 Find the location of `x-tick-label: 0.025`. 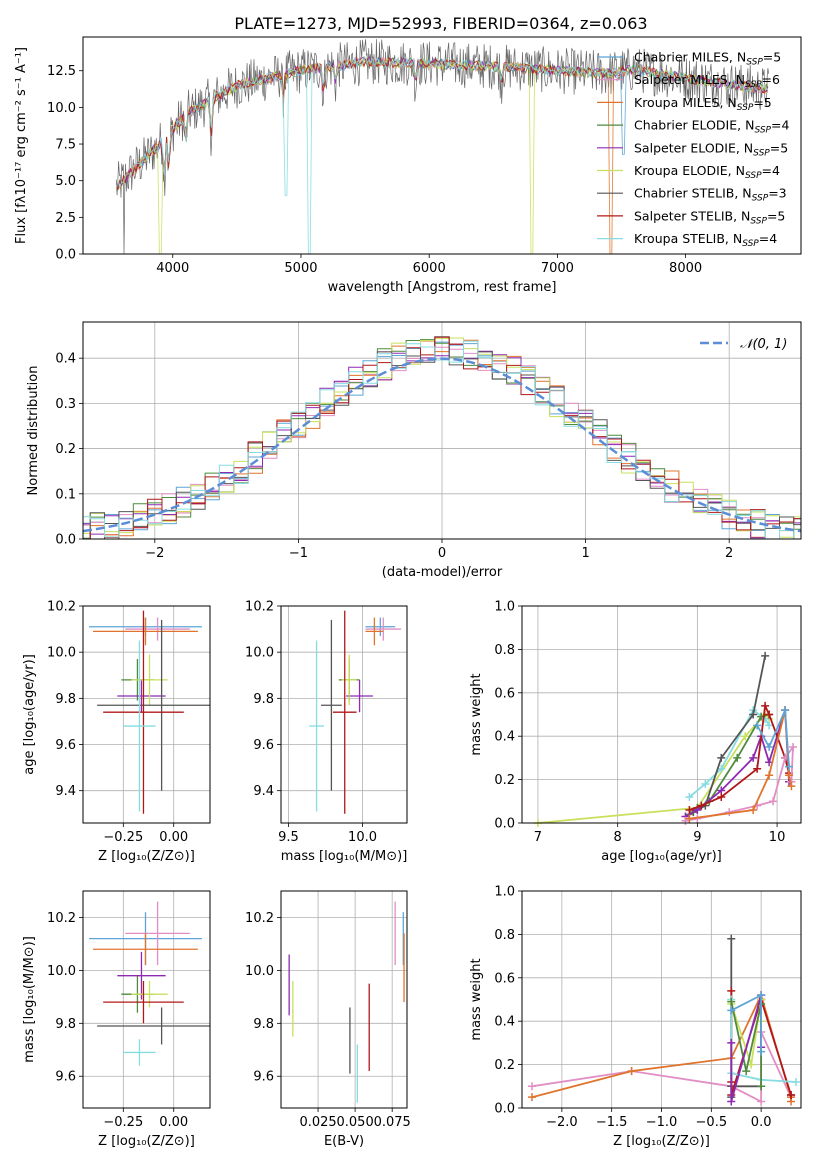

x-tick-label: 0.025 is located at coordinates (317, 1122).